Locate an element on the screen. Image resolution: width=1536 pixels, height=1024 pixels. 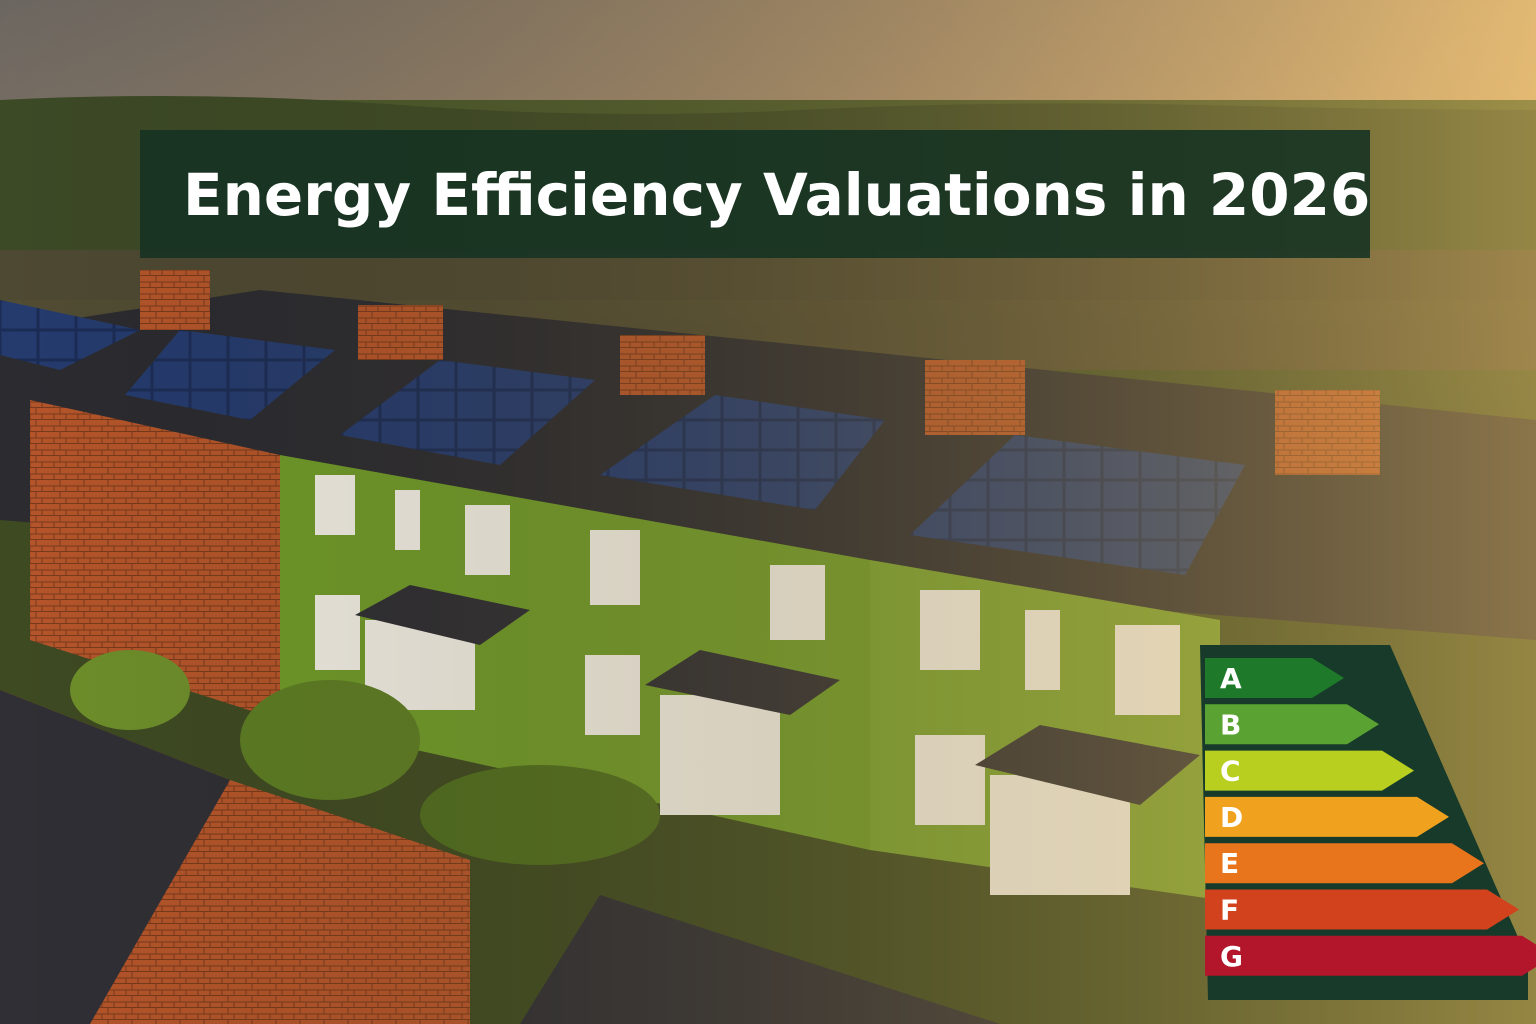
rating-band-label: C is located at coordinates (1230, 771).